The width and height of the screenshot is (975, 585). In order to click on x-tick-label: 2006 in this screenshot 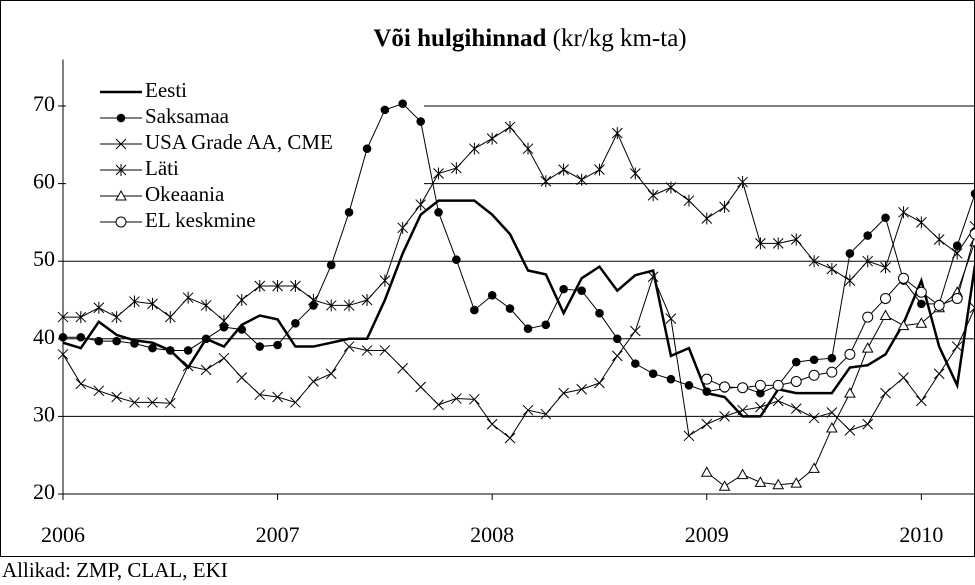, I will do `click(63, 534)`.